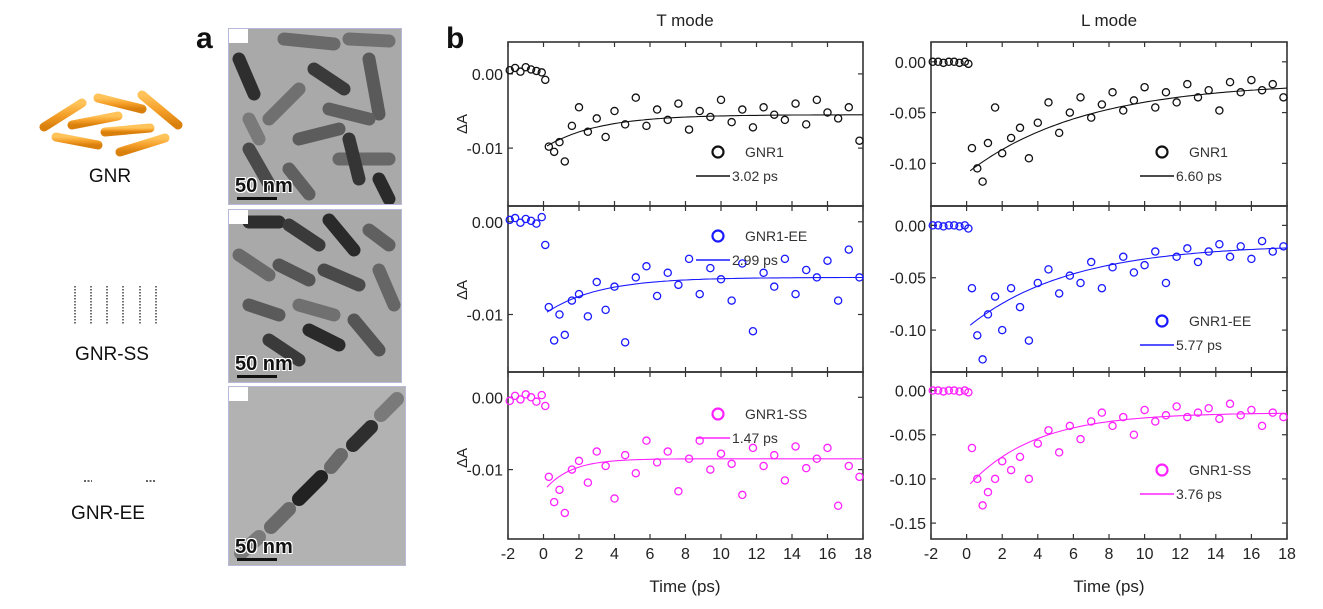  I want to click on x-tick-label: -2, so click(508, 554).